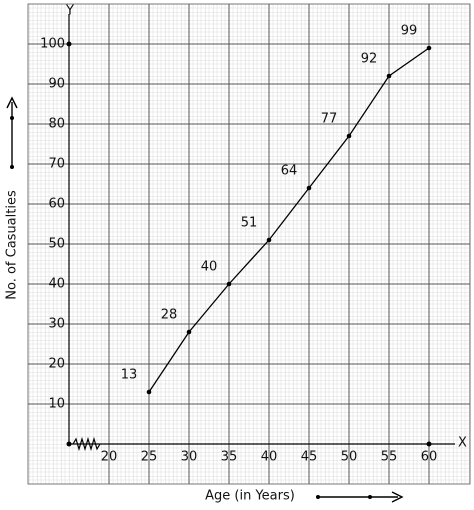 This screenshot has height=510, width=474. What do you see at coordinates (56, 204) in the screenshot?
I see `y-tick-label: 60` at bounding box center [56, 204].